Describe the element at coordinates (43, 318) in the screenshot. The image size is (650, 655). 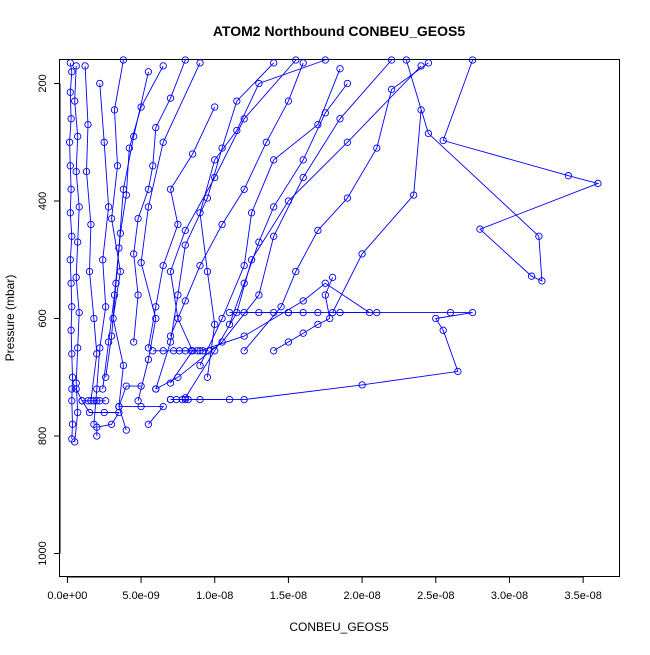
I see `y-tick-label: 600` at that location.